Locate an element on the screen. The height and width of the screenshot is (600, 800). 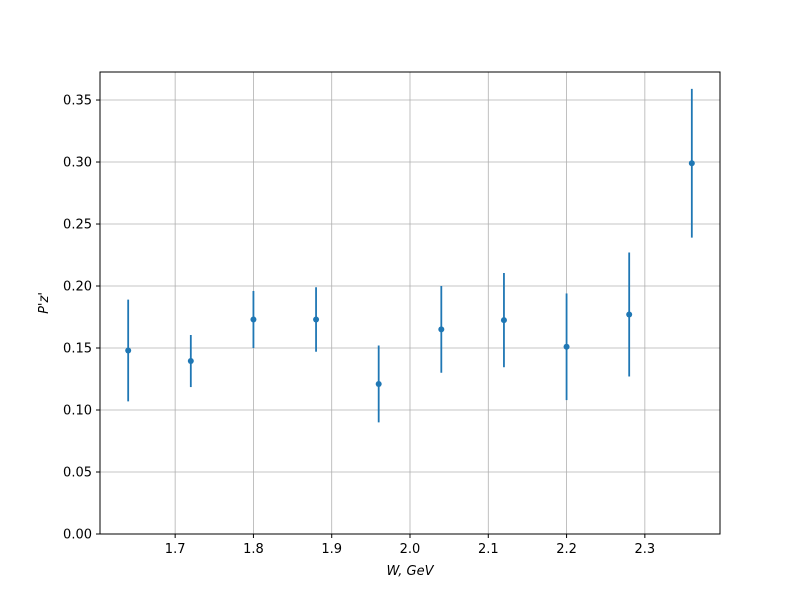
x-tick-label: 2.2 is located at coordinates (566, 549).